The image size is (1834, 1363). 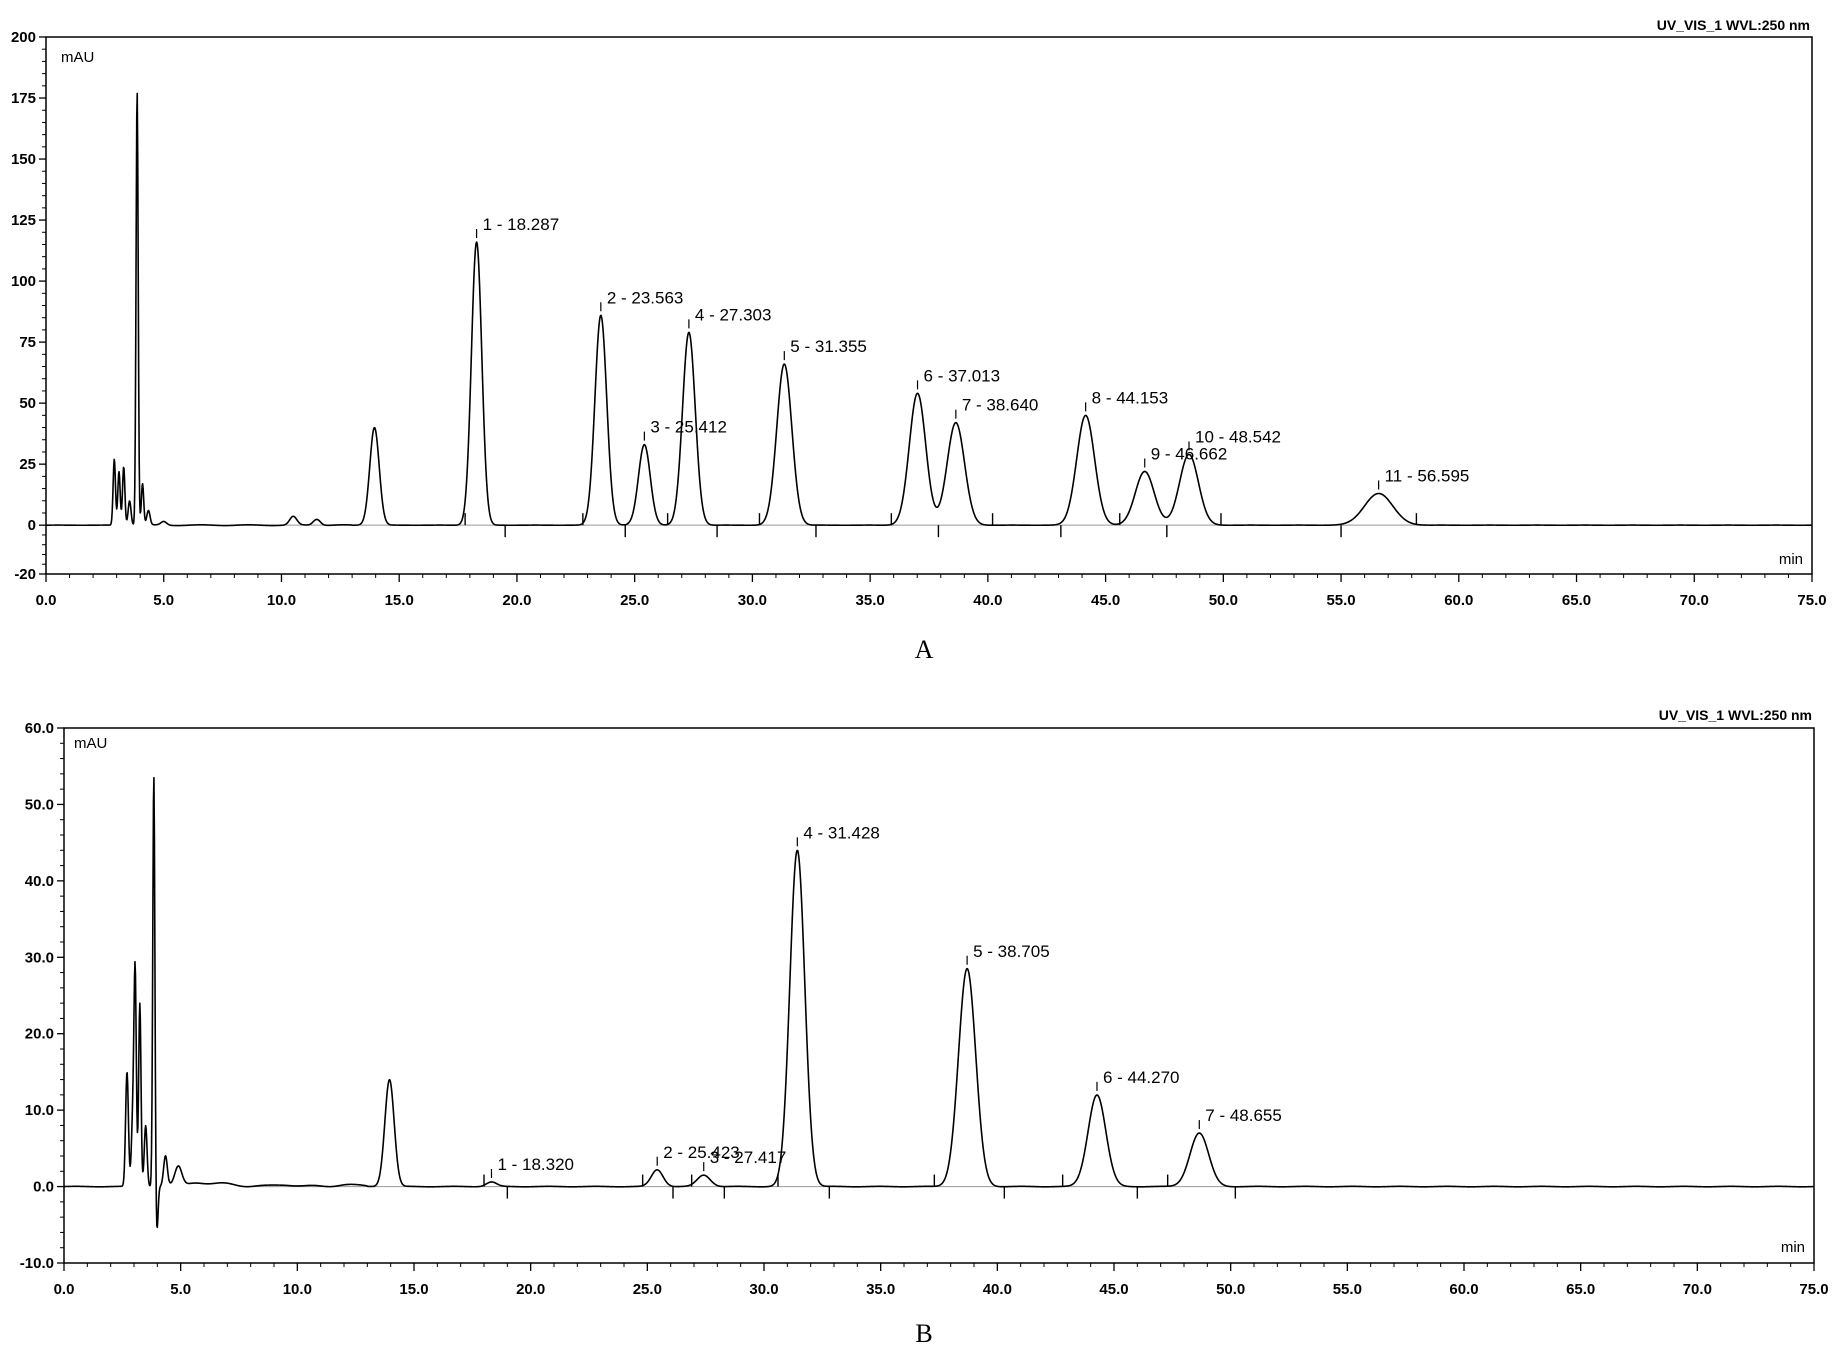 What do you see at coordinates (23, 220) in the screenshot?
I see `y-tick-label: 125` at bounding box center [23, 220].